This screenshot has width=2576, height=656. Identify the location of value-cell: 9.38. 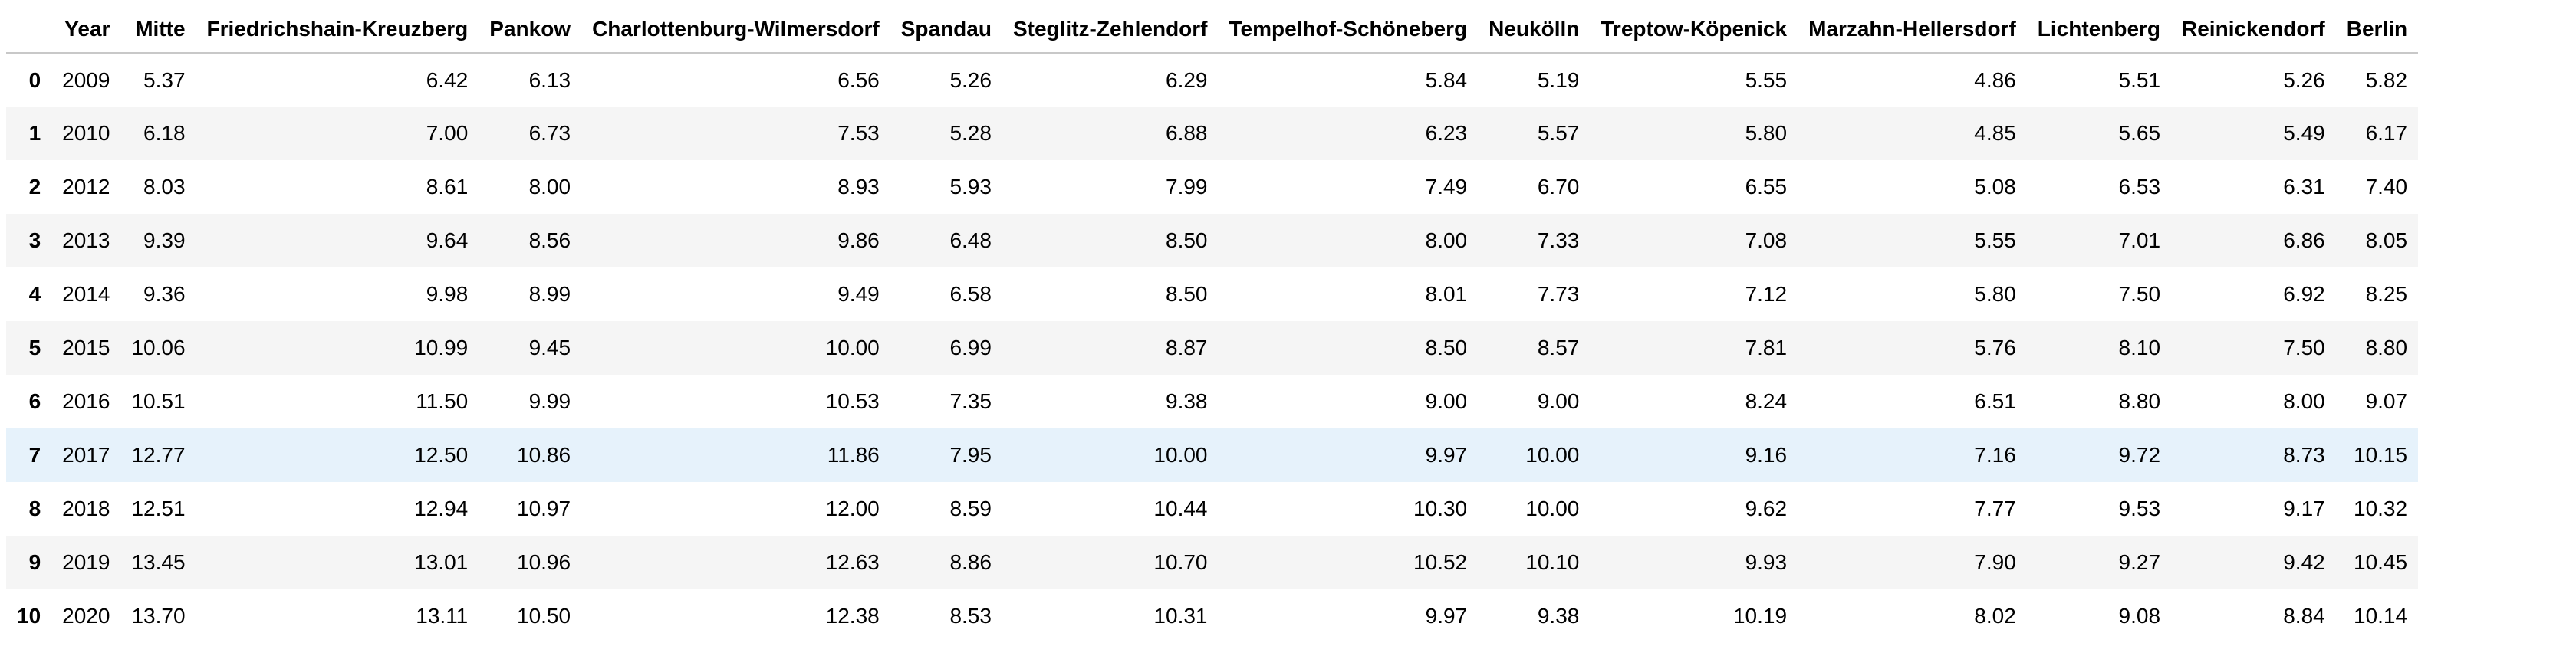
(1558, 616).